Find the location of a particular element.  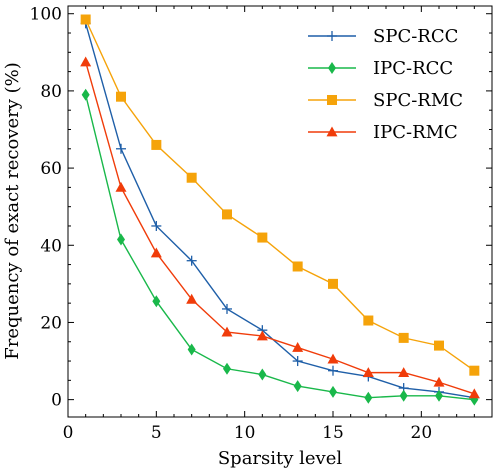

y-tick-label: 100 is located at coordinates (46, 15).